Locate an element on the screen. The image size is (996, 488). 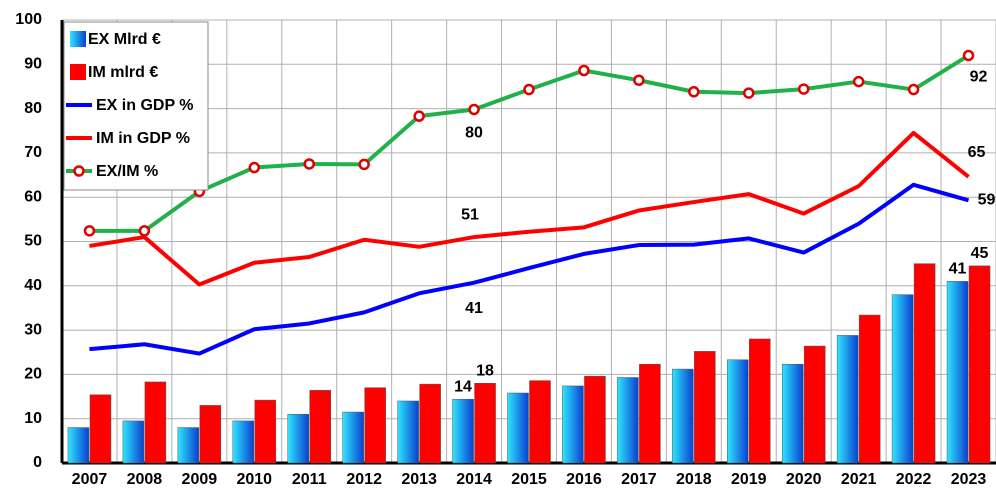
y-tick-label: 40 is located at coordinates (33, 285).